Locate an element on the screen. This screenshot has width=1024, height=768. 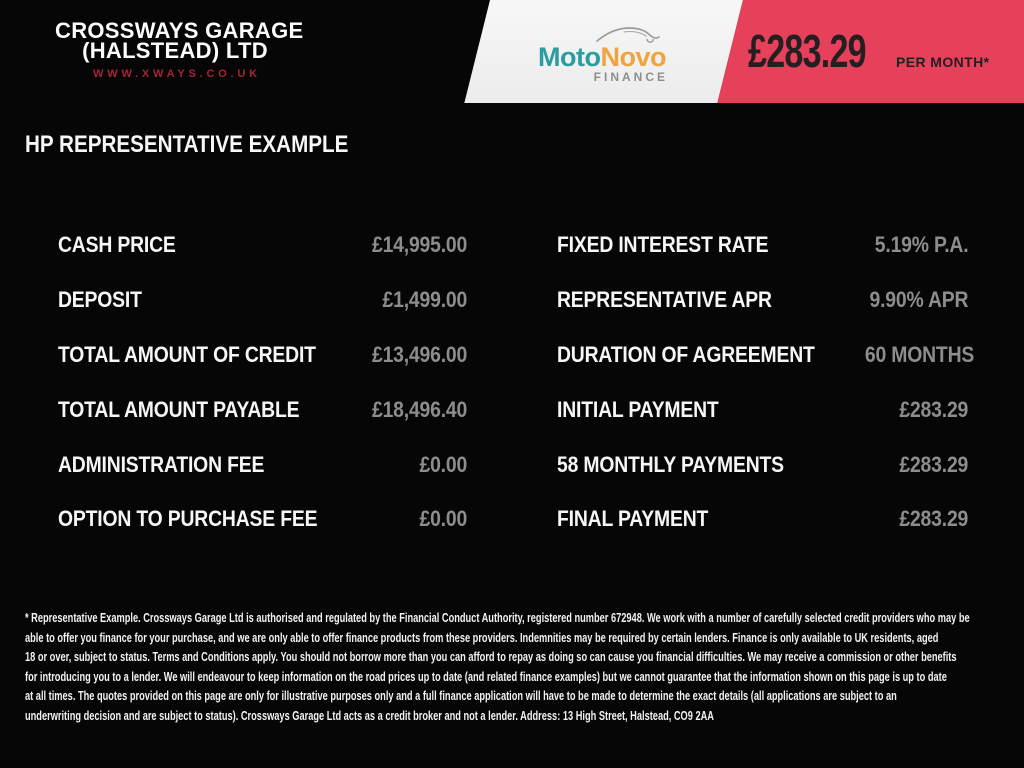
finance-row-total-payable: TOTAL AMOUNT PAYABLE £18,496.40 is located at coordinates (262, 409).